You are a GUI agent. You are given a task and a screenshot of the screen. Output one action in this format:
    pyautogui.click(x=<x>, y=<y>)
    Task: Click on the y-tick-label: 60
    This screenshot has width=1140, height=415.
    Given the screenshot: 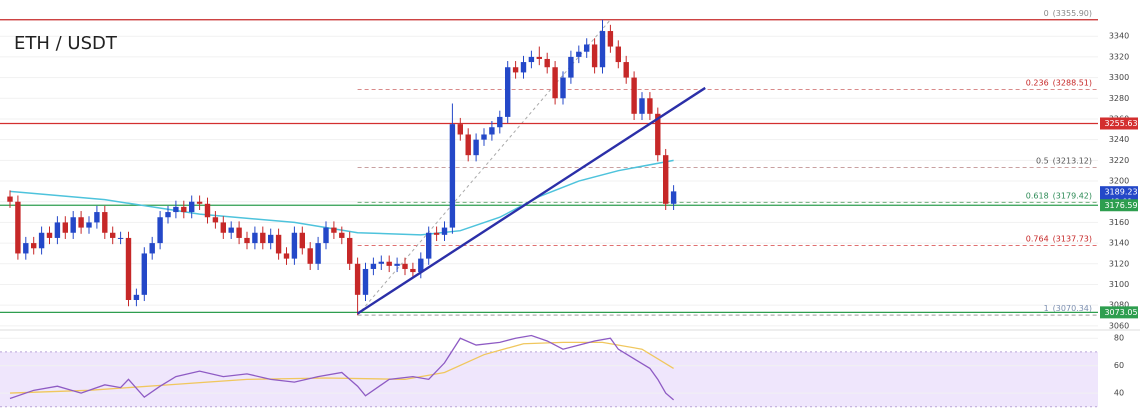 What is the action you would take?
    pyautogui.click(x=1119, y=365)
    